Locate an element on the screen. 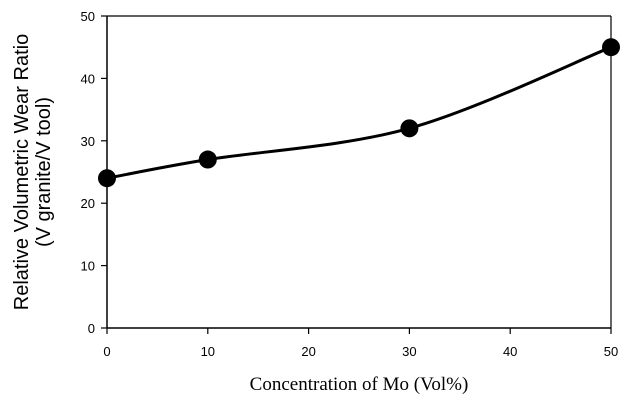 The width and height of the screenshot is (620, 399). y-tick-label: 10 is located at coordinates (88, 266).